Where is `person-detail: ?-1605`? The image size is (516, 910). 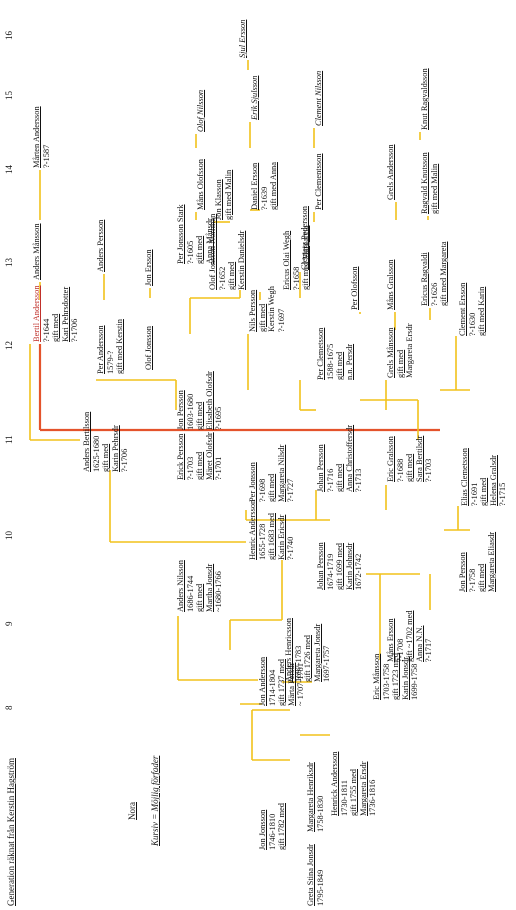 person-detail: ?-1605 is located at coordinates (190, 252).